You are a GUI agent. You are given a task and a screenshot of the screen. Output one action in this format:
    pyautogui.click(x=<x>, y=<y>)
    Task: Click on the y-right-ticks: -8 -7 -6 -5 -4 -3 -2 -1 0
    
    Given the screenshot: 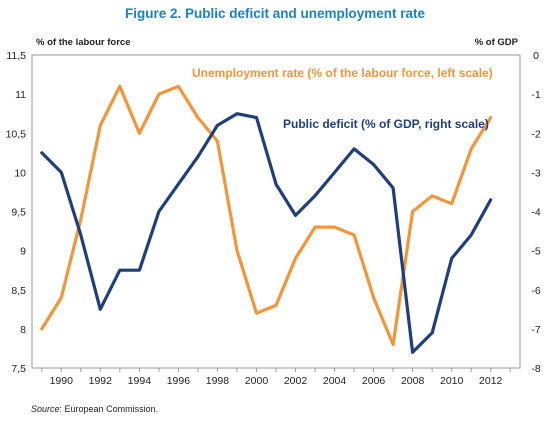 What is the action you would take?
    pyautogui.click(x=535, y=212)
    